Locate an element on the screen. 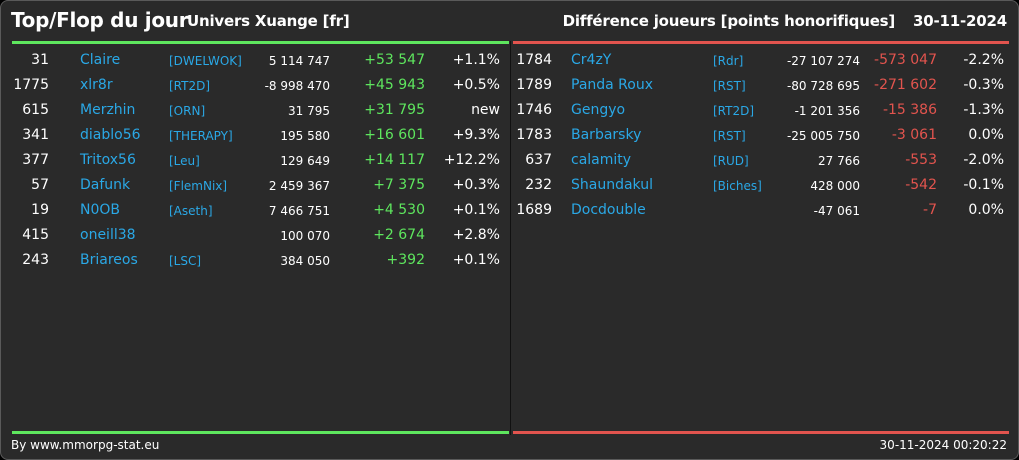 This screenshot has width=1019, height=460. player-rank: 1789 is located at coordinates (534, 85).